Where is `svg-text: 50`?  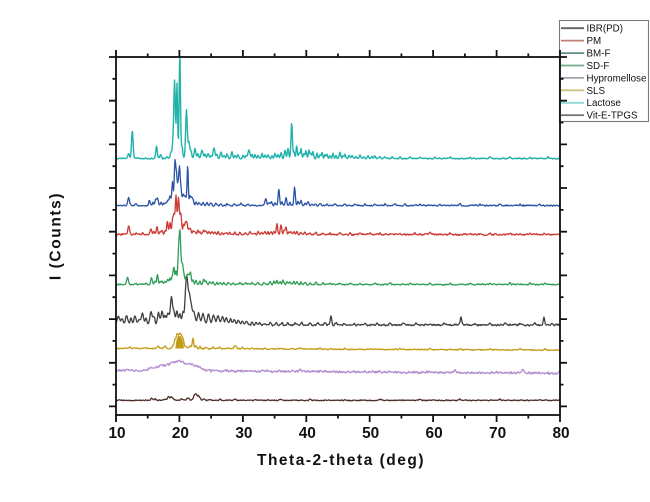
svg-text: 50 is located at coordinates (370, 433).